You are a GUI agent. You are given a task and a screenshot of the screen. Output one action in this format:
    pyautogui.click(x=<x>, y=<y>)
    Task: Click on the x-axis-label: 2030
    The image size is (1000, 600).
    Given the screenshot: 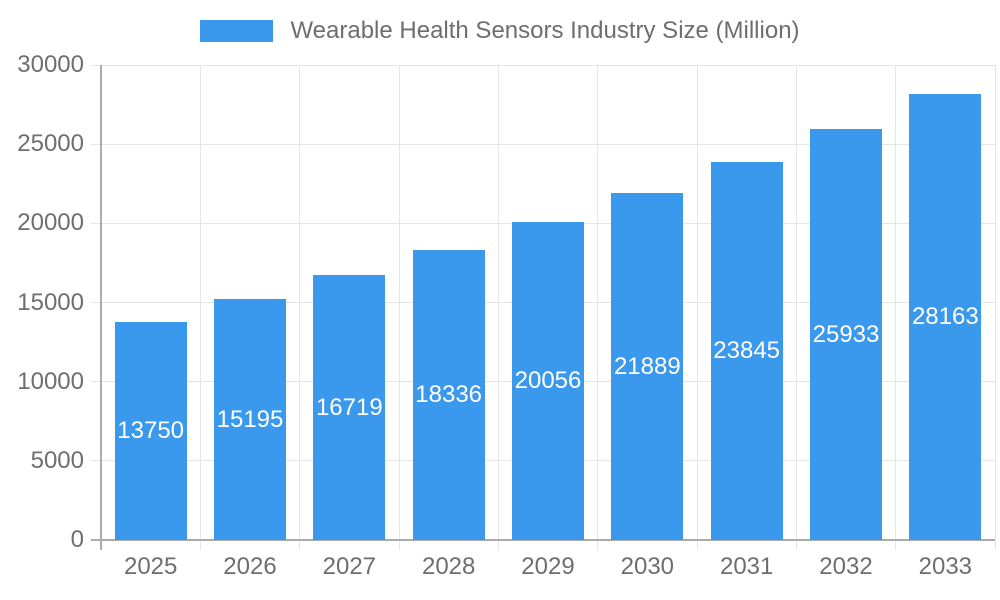 What is the action you would take?
    pyautogui.click(x=647, y=566)
    